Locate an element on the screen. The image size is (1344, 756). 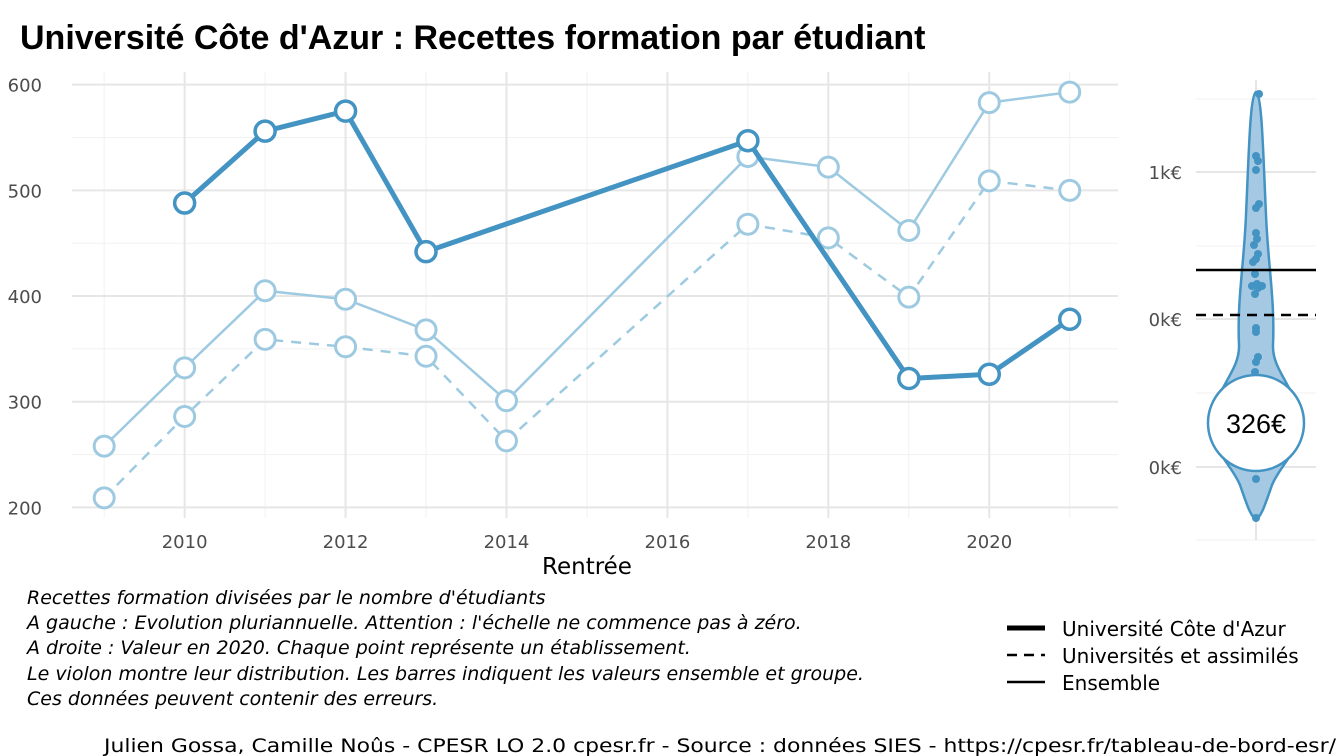
y-tick-label: 600 is located at coordinates (25, 86).